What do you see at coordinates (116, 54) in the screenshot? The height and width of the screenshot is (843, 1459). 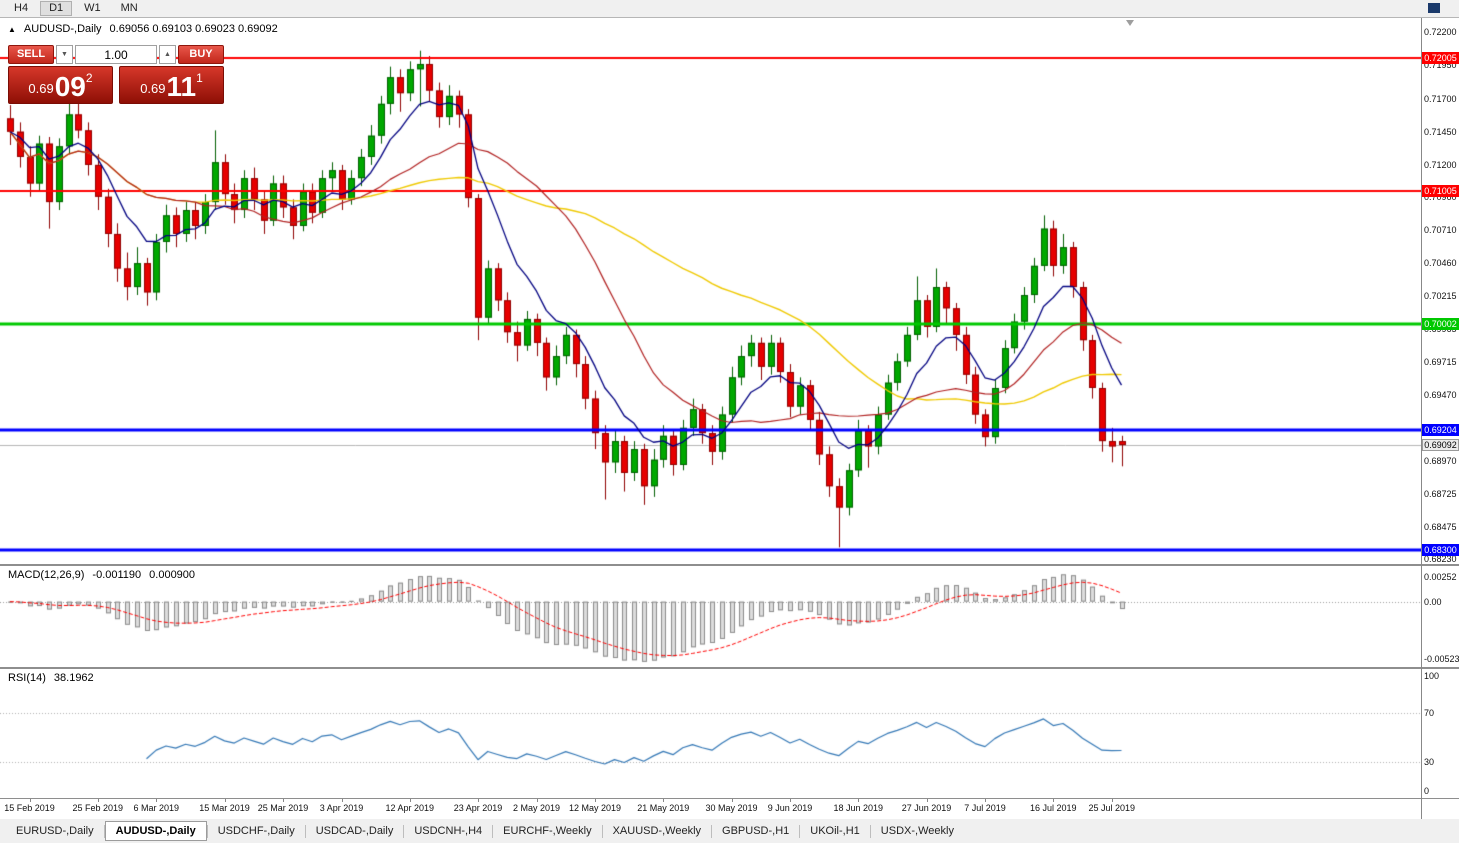 I see `volume-input` at bounding box center [116, 54].